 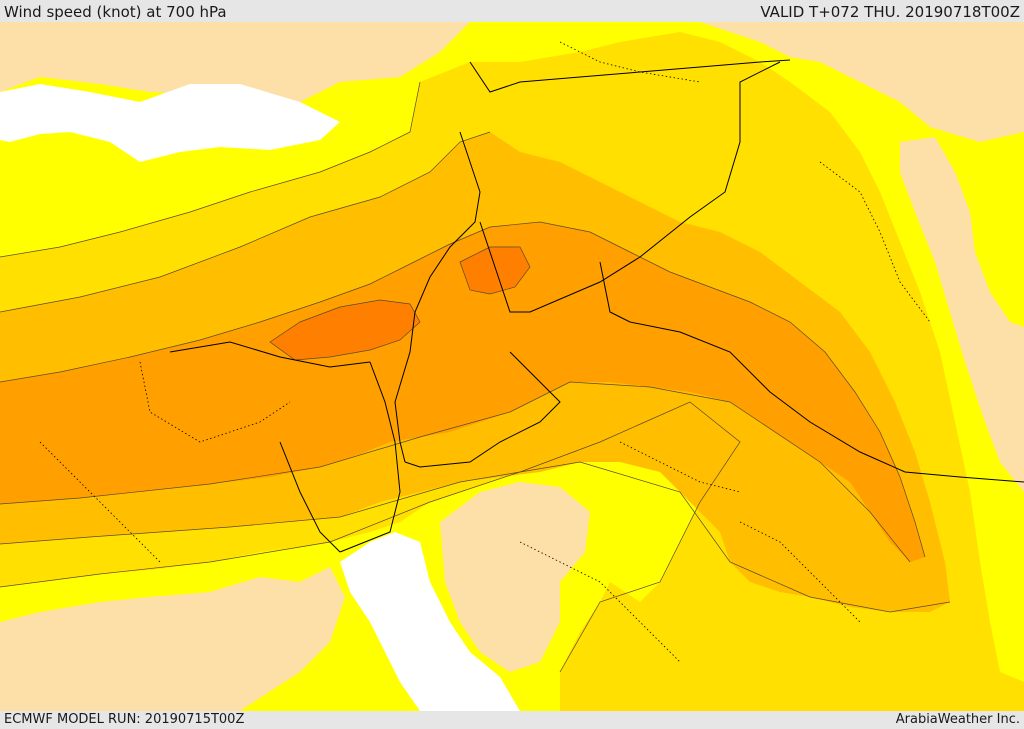 I want to click on map-title: Wind speed (knot) at 700 hPa, so click(x=115, y=12).